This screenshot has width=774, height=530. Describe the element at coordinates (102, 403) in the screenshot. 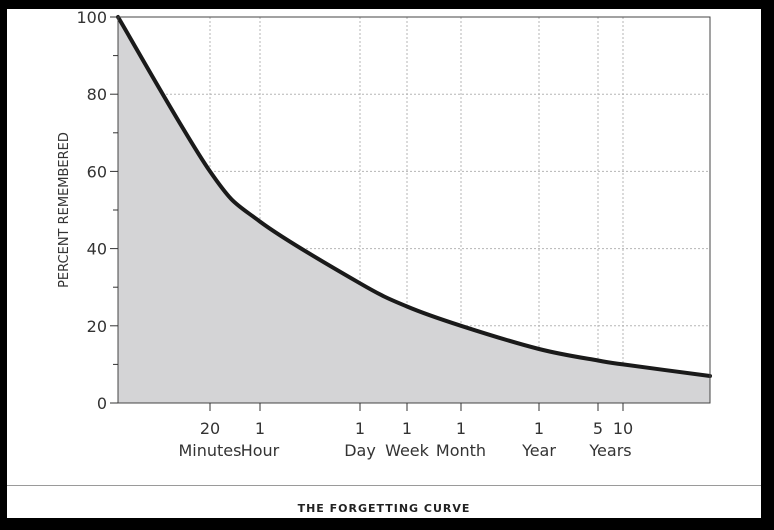

I see `y-tick-label: 0` at that location.